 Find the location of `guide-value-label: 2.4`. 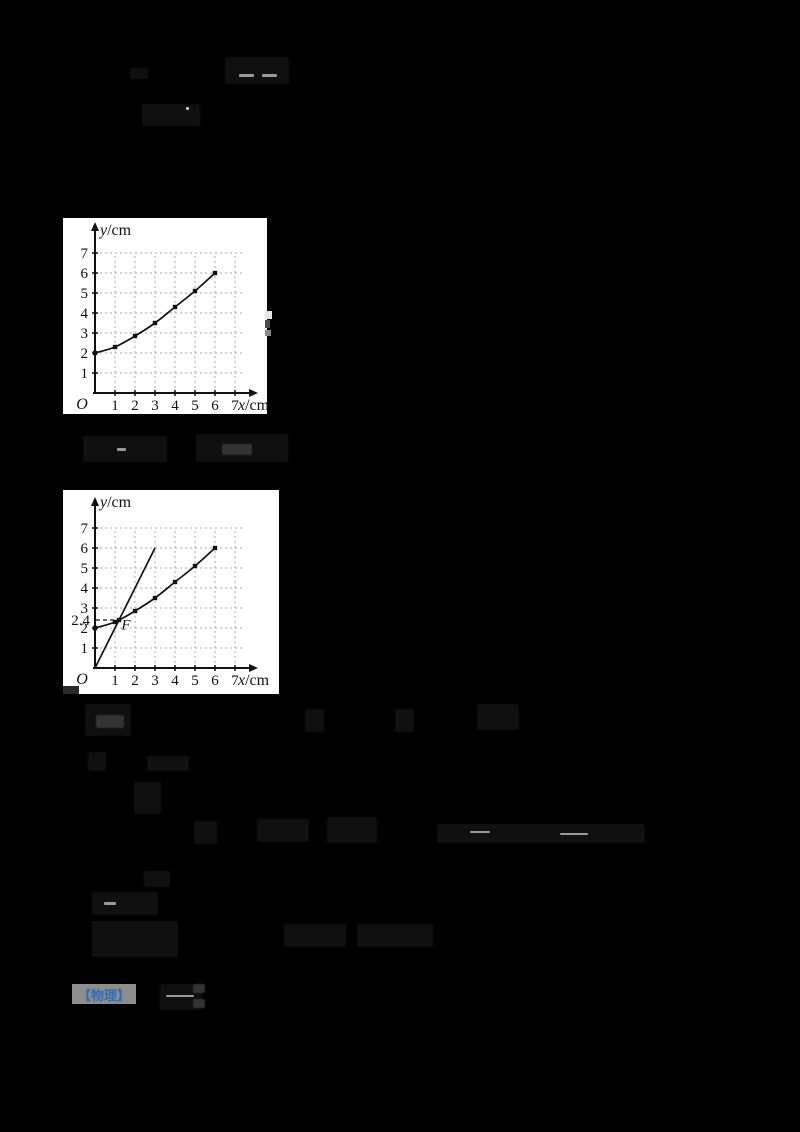

guide-value-label: 2.4 is located at coordinates (80, 621).